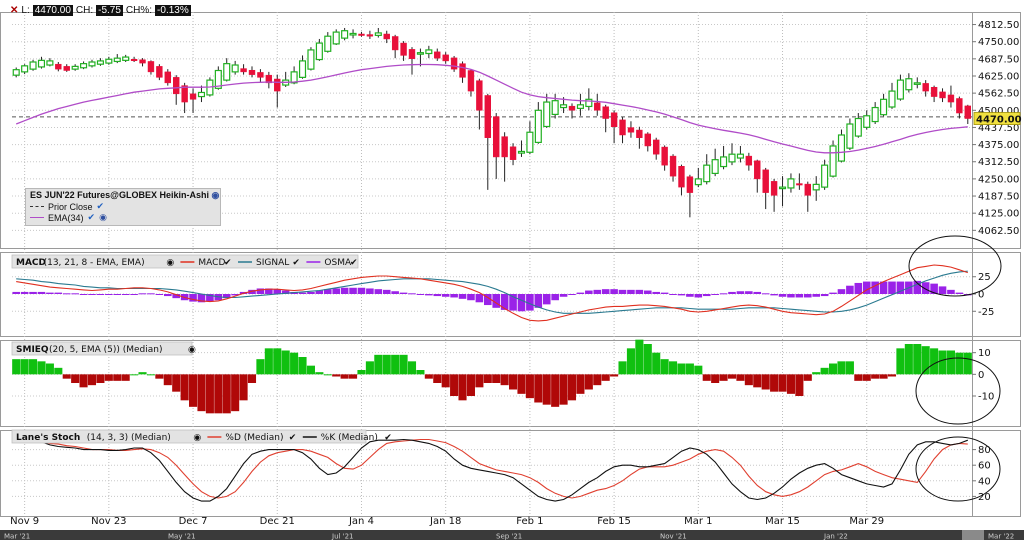 The image size is (1024, 540). What do you see at coordinates (94, 263) in the screenshot?
I see `macd-params: (13, 21, 8 - EMA, EMA)` at bounding box center [94, 263].